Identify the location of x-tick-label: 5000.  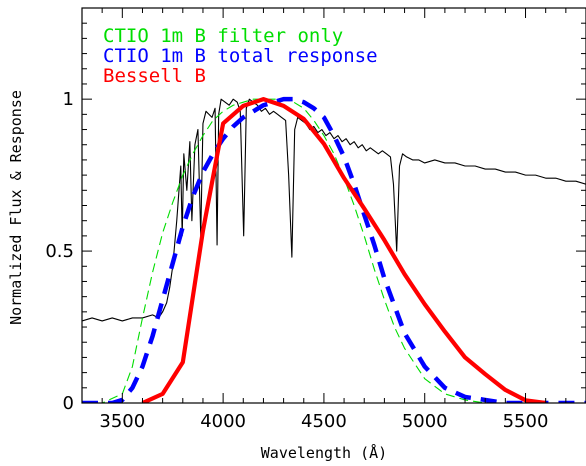
(425, 421).